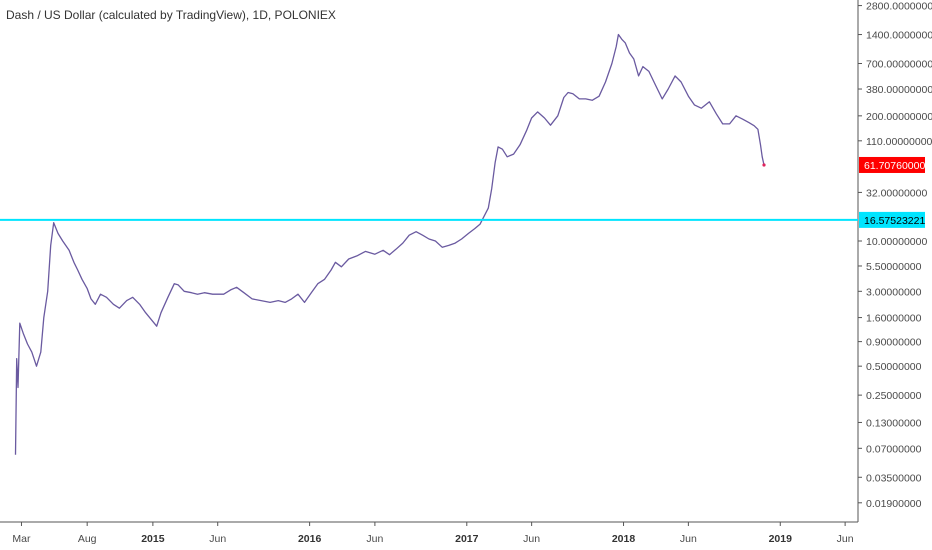  What do you see at coordinates (624, 539) in the screenshot?
I see `x-tick-label: 2018` at bounding box center [624, 539].